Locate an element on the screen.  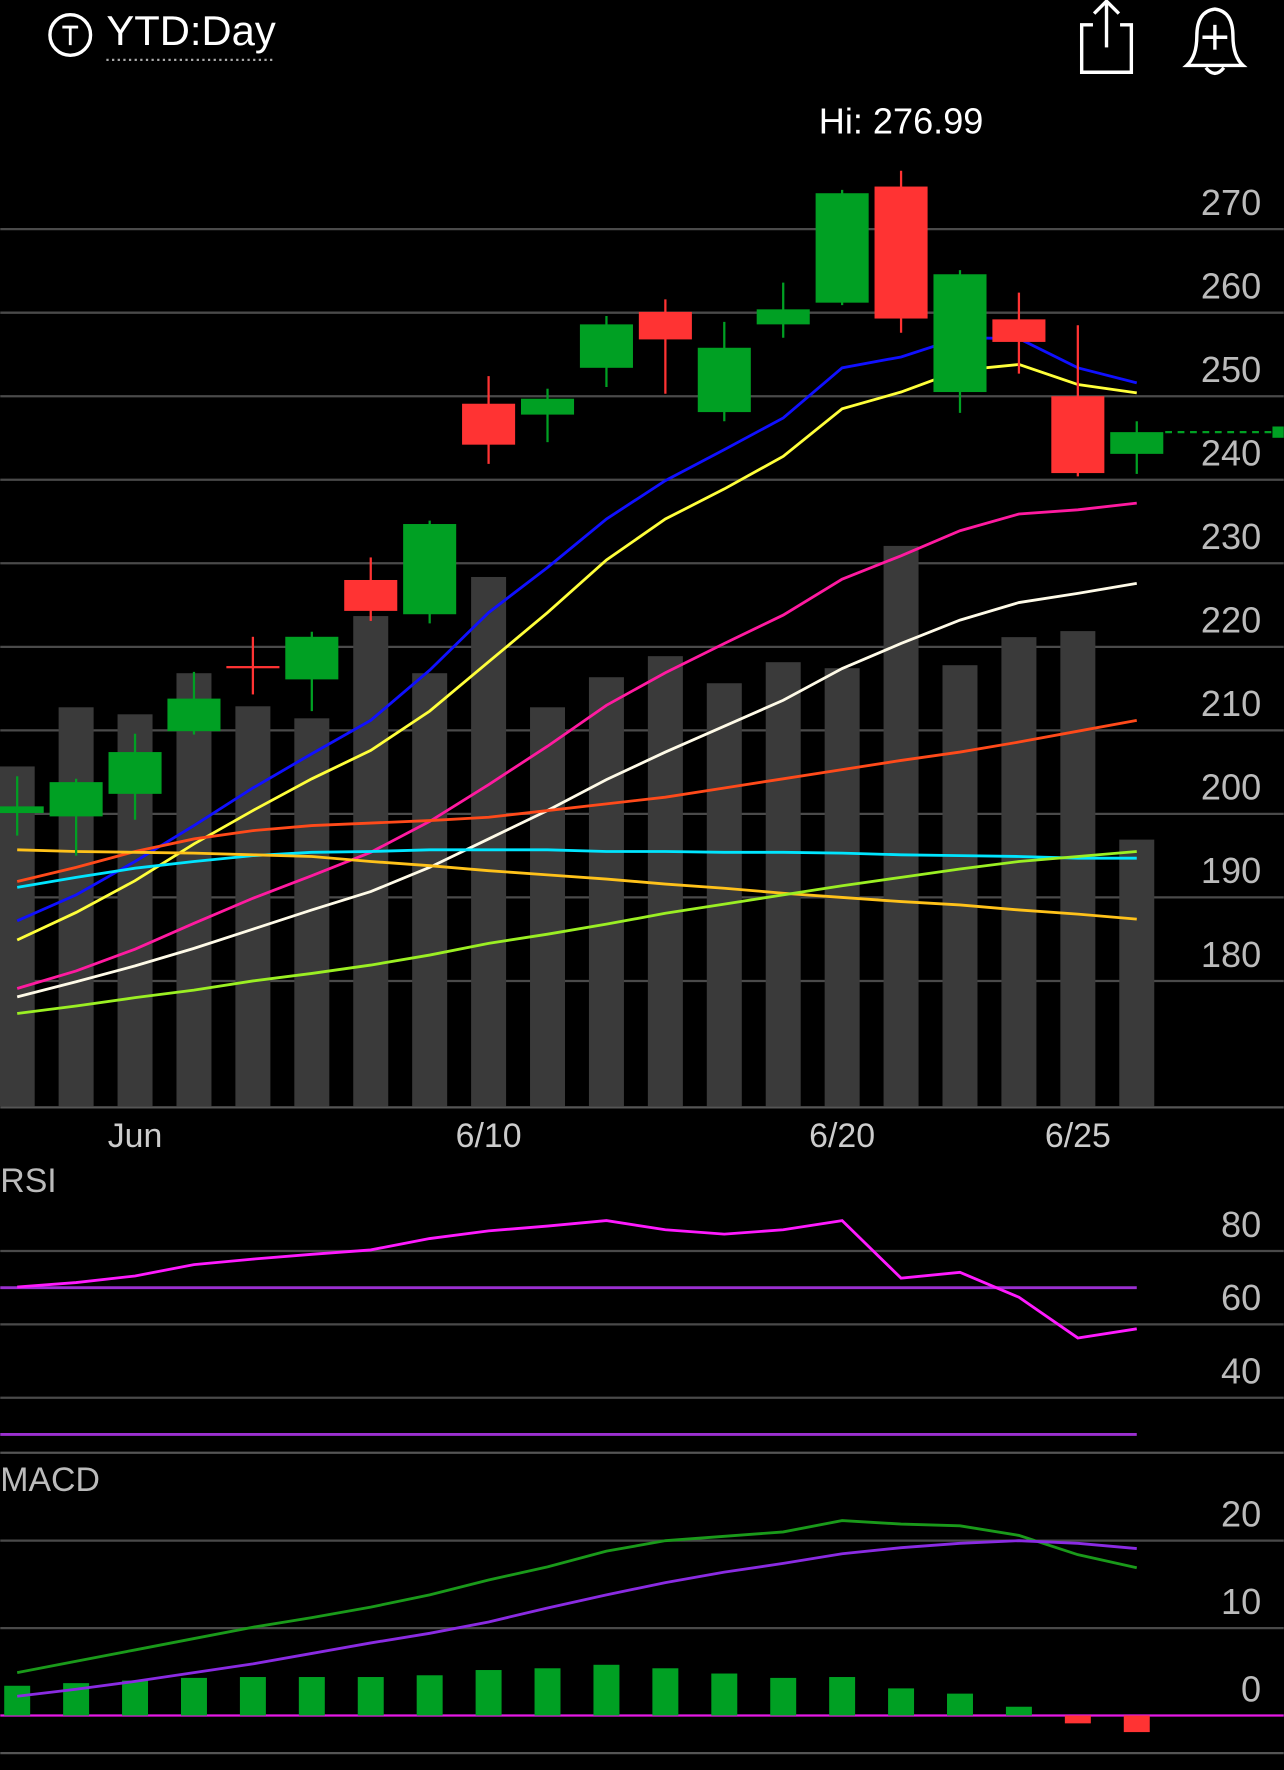
y-tick-label: 230 is located at coordinates (1231, 536).